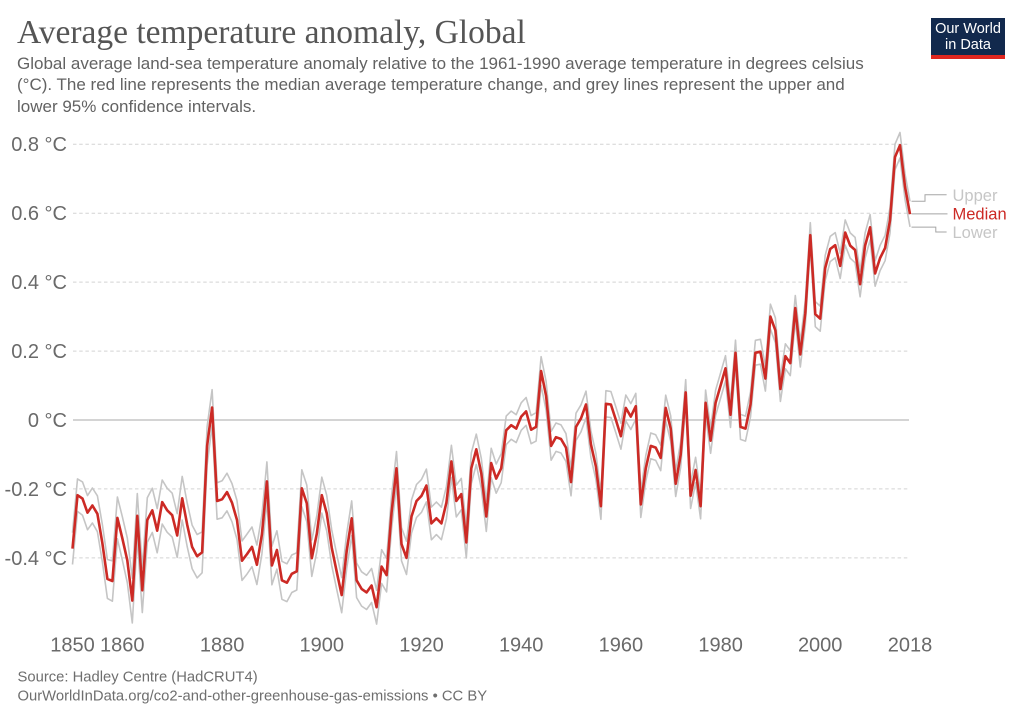 This screenshot has height=722, width=1023. Describe the element at coordinates (521, 646) in the screenshot. I see `svg-text: 1940` at that location.